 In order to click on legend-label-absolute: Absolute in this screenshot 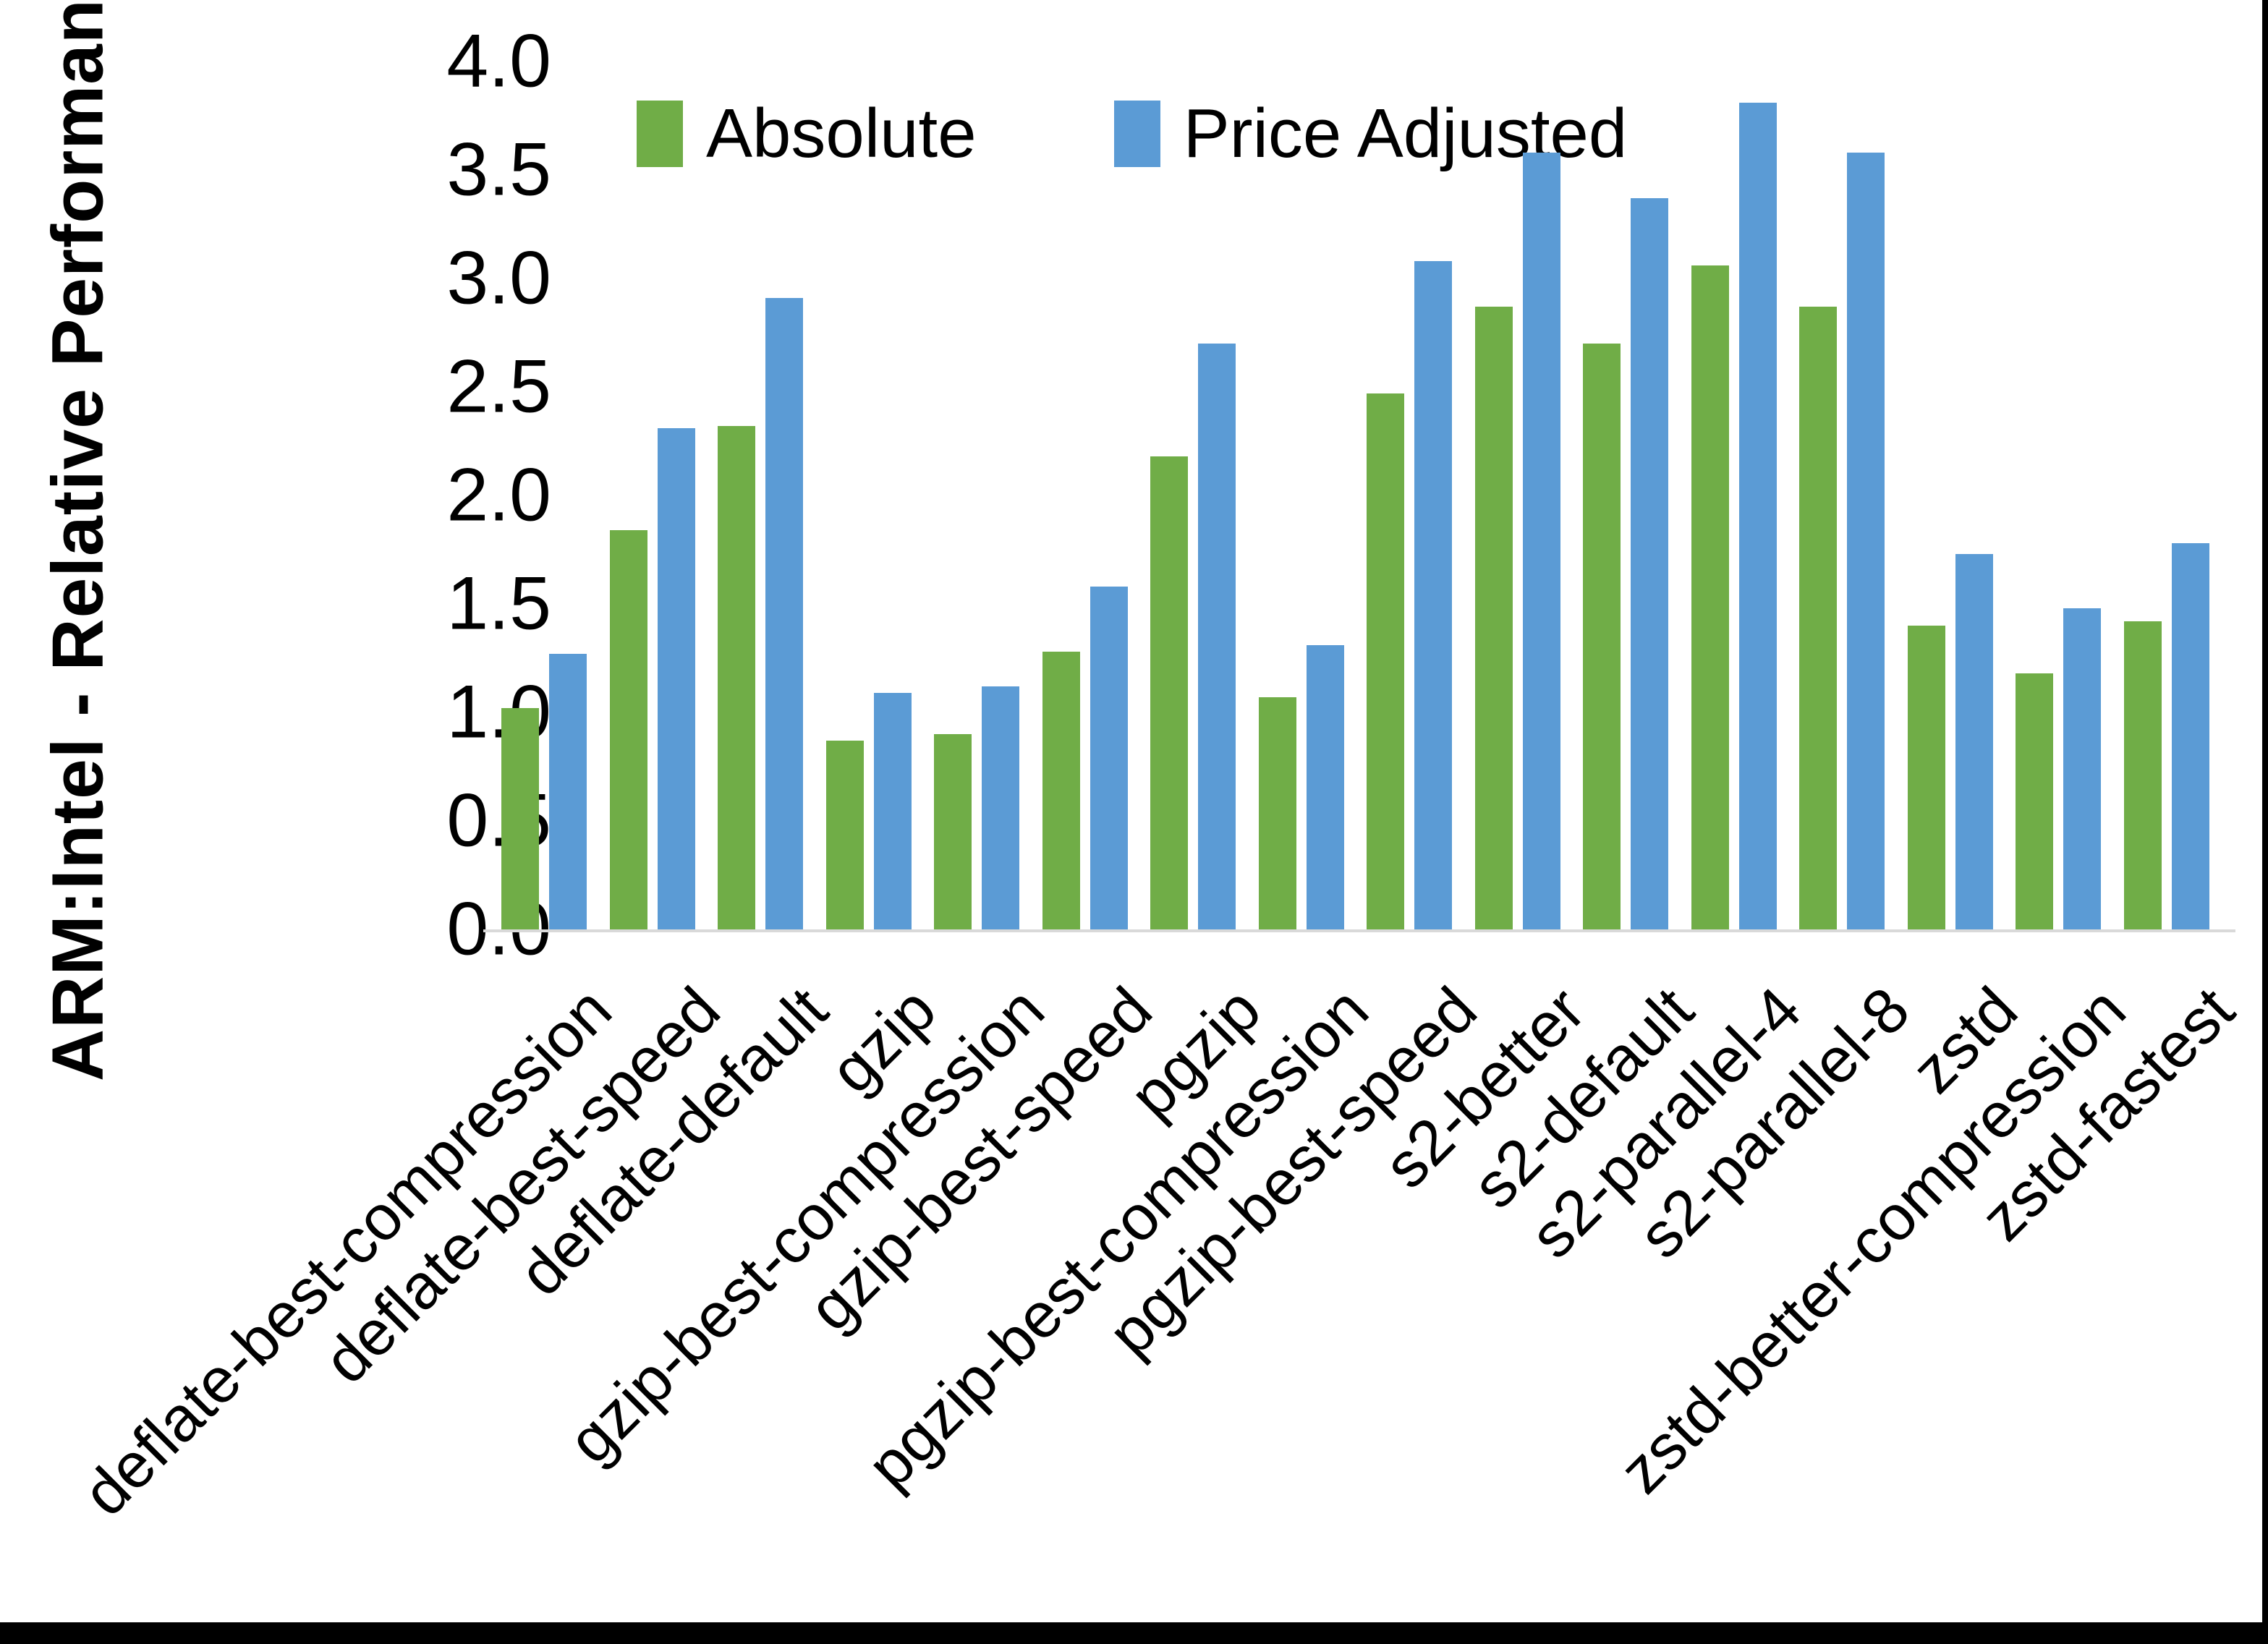, I will do `click(841, 133)`.